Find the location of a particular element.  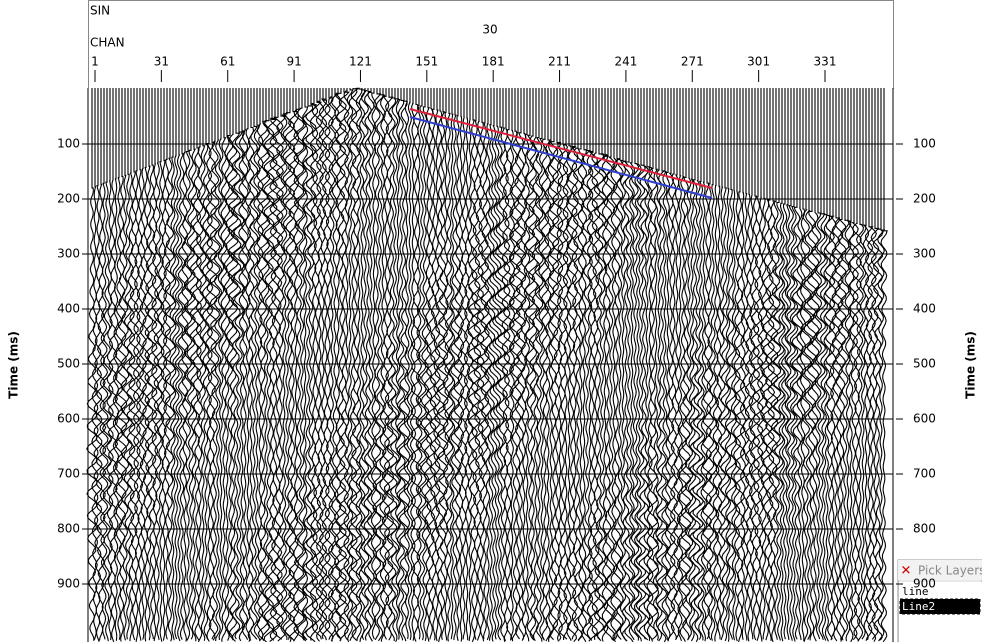

x-tick-label: 271 is located at coordinates (692, 62).